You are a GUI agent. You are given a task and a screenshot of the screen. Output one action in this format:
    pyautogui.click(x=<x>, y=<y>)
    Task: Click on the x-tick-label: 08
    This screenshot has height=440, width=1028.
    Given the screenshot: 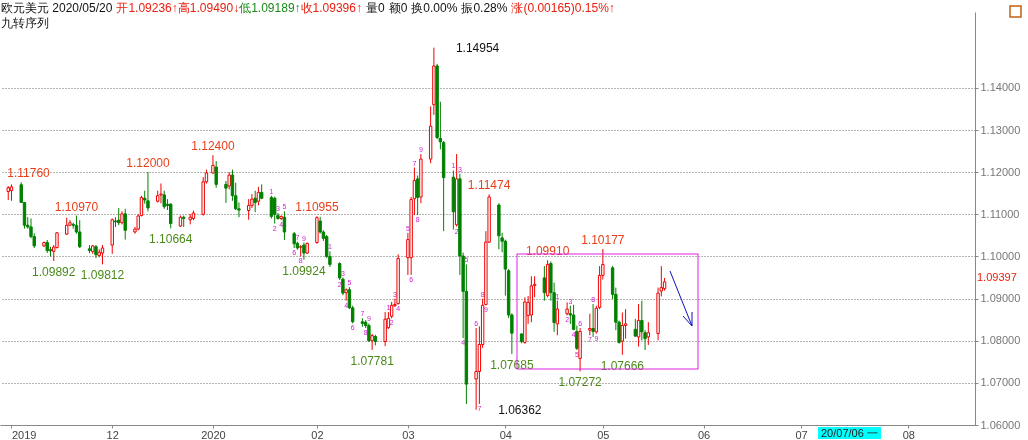 What is the action you would take?
    pyautogui.click(x=908, y=434)
    